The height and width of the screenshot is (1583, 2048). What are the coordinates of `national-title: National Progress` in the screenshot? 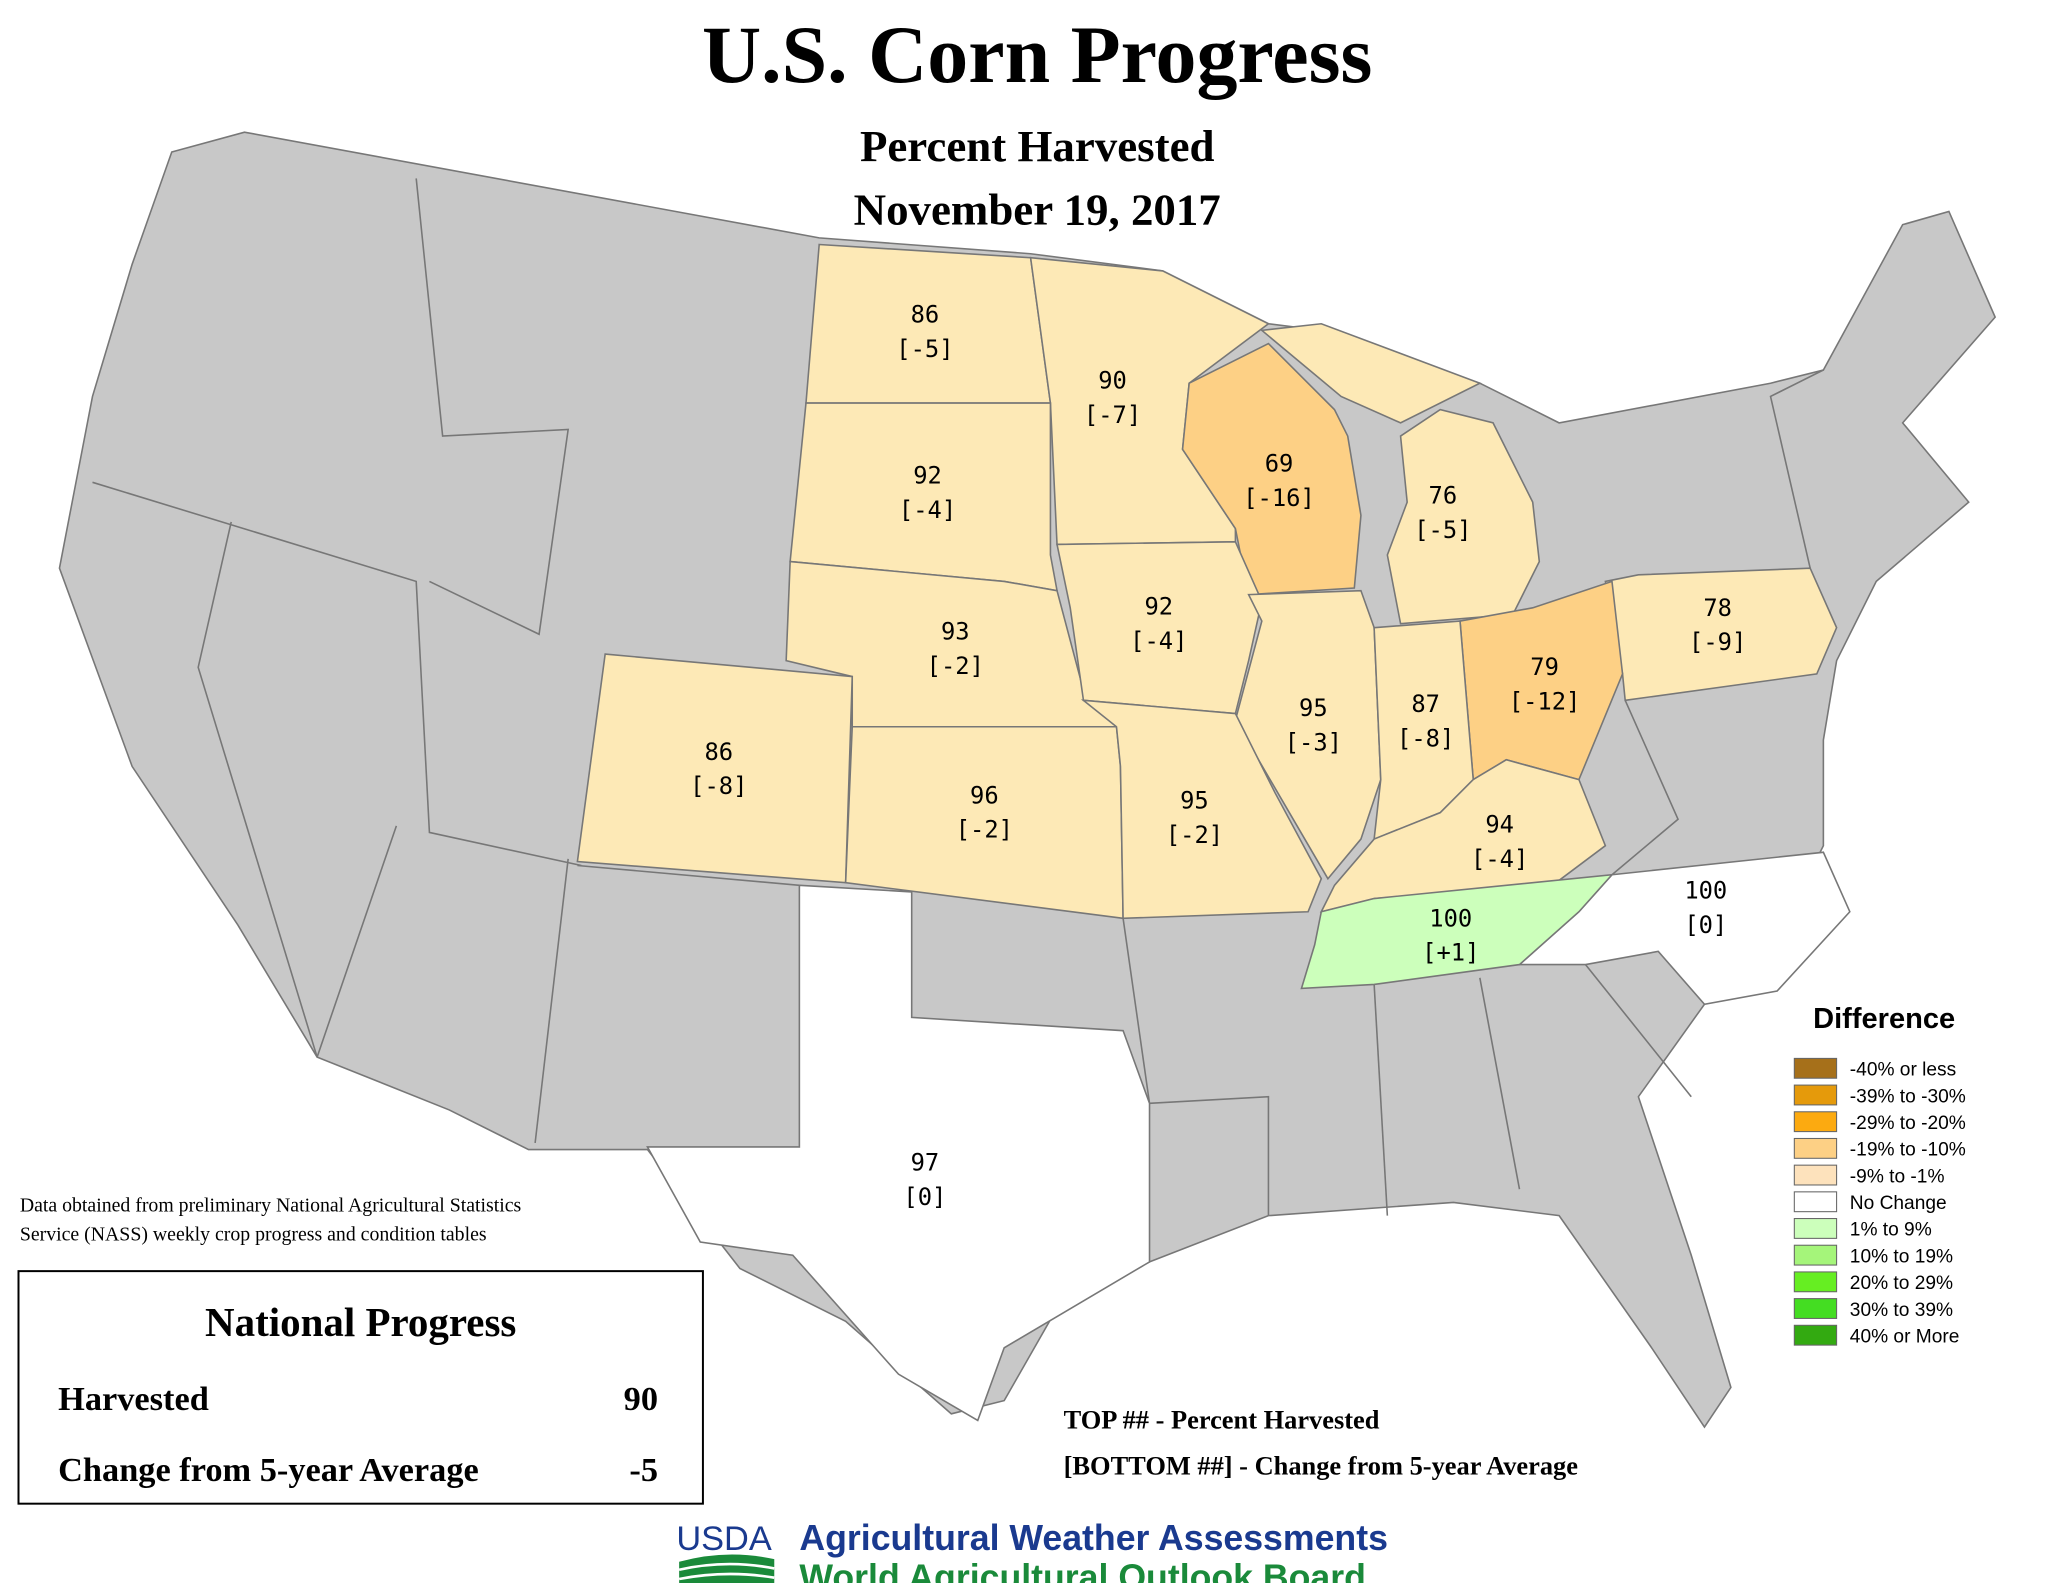 It's located at (360, 1322).